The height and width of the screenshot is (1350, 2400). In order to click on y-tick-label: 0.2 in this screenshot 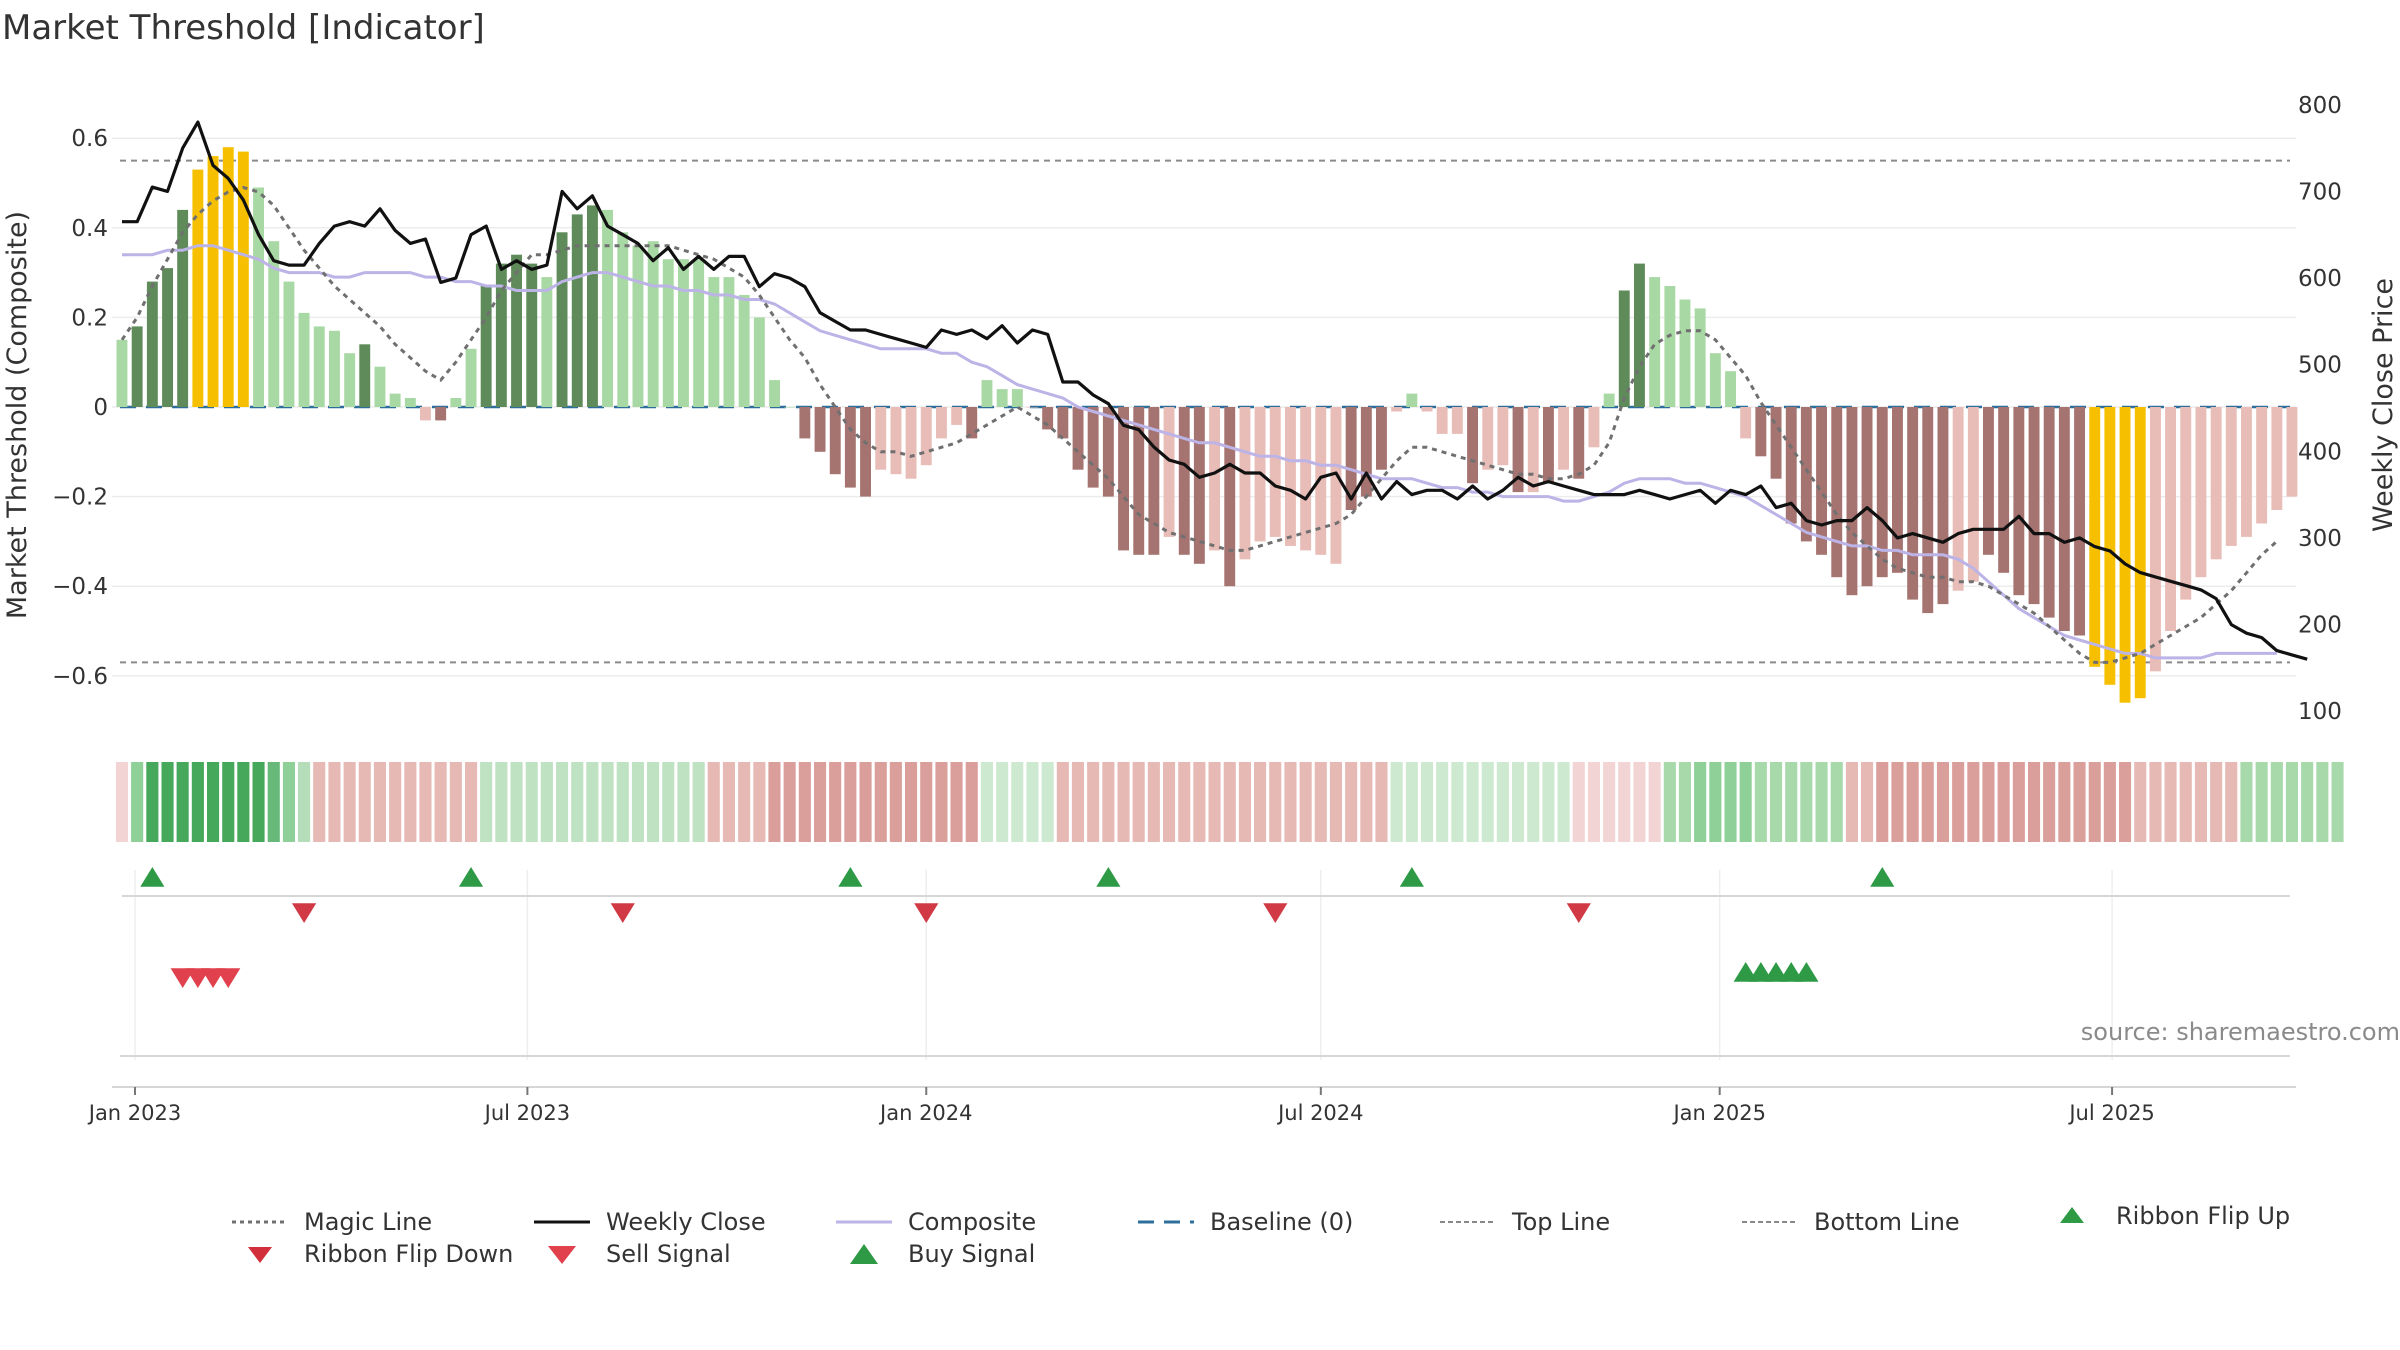, I will do `click(89, 318)`.